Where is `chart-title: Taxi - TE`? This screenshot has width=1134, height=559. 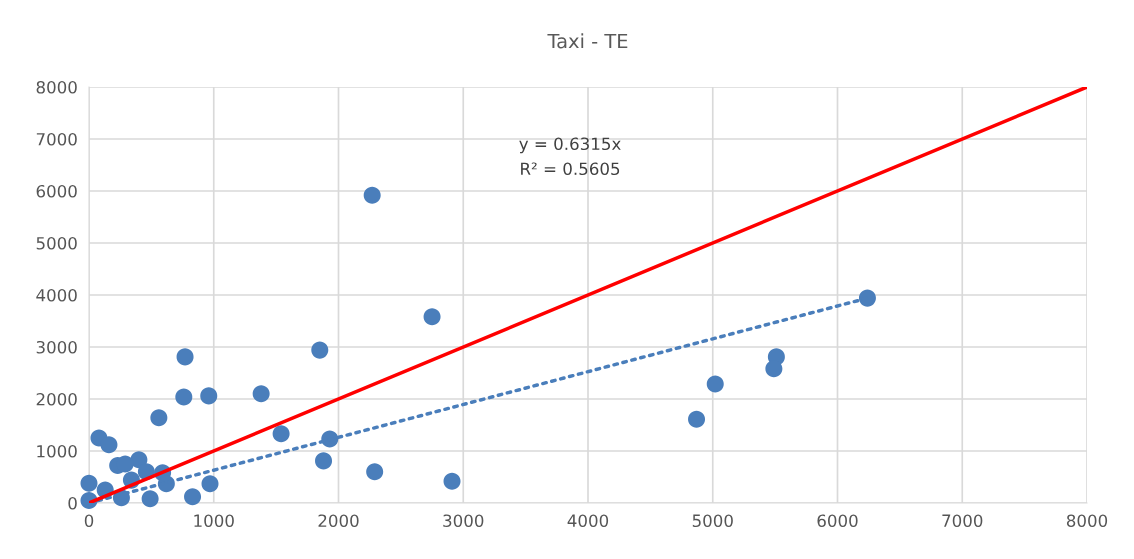
chart-title: Taxi - TE is located at coordinates (587, 41).